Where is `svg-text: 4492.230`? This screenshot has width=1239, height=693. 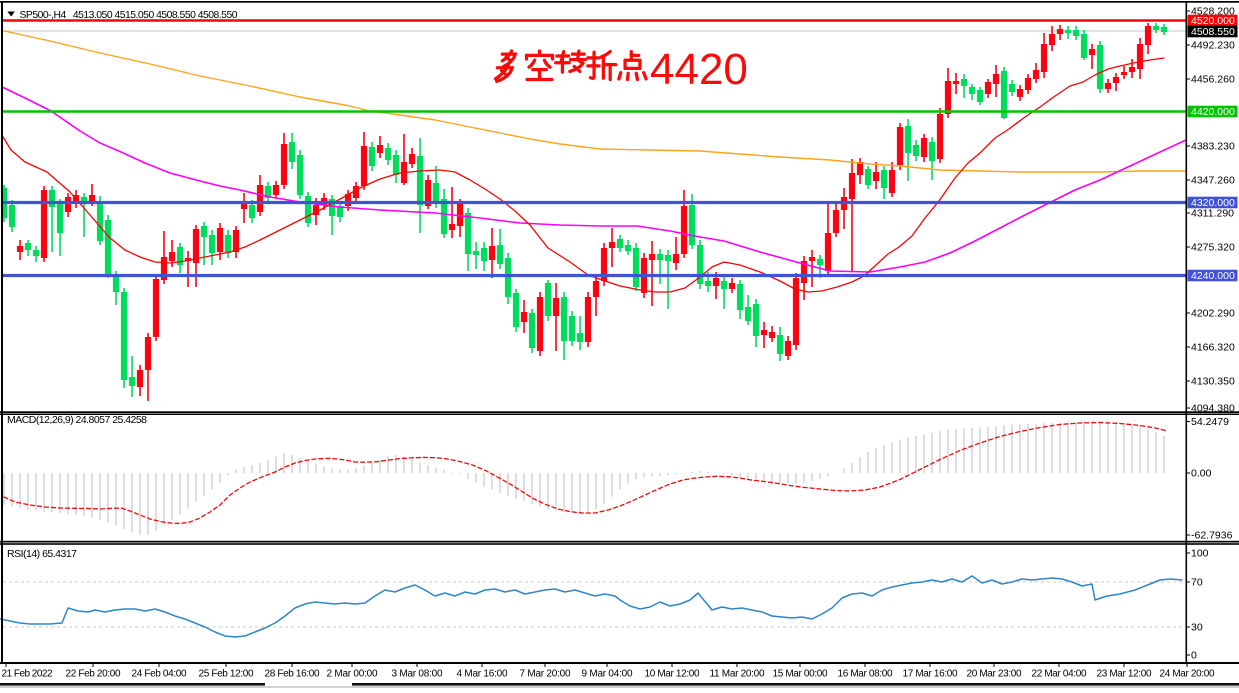
svg-text: 4492.230 is located at coordinates (1213, 46).